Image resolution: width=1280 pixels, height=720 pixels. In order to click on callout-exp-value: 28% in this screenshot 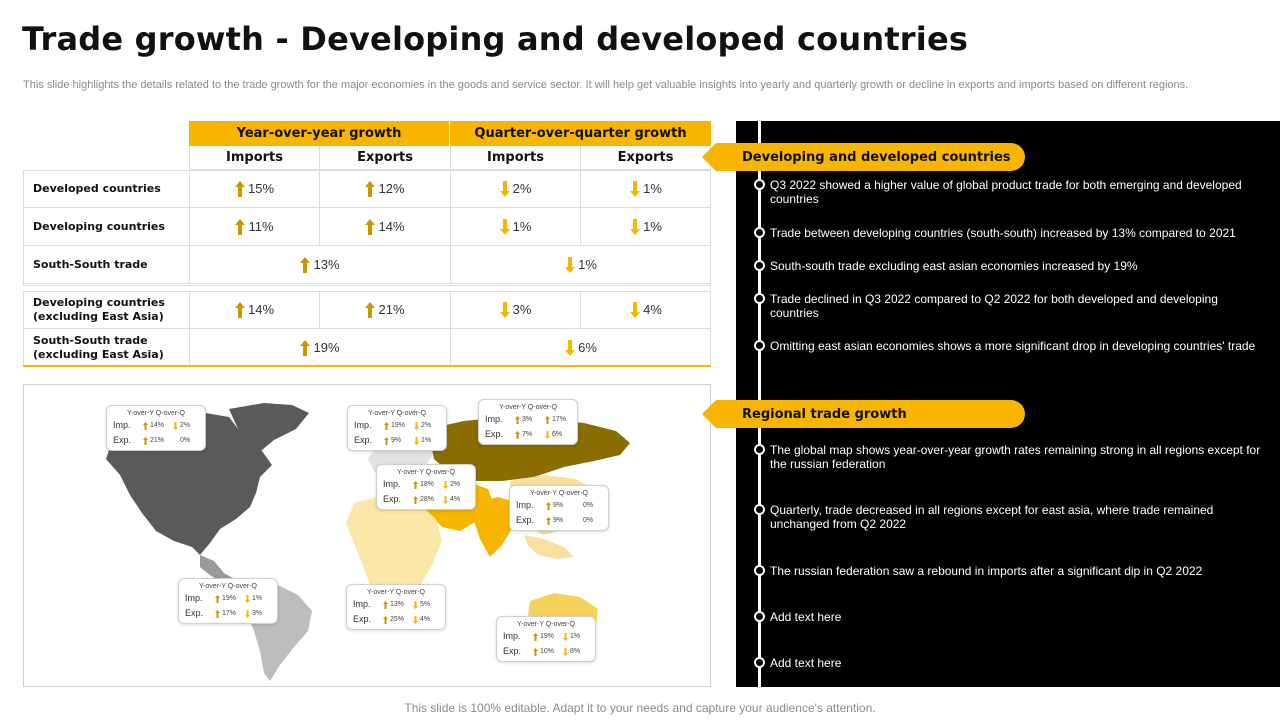, I will do `click(427, 499)`.